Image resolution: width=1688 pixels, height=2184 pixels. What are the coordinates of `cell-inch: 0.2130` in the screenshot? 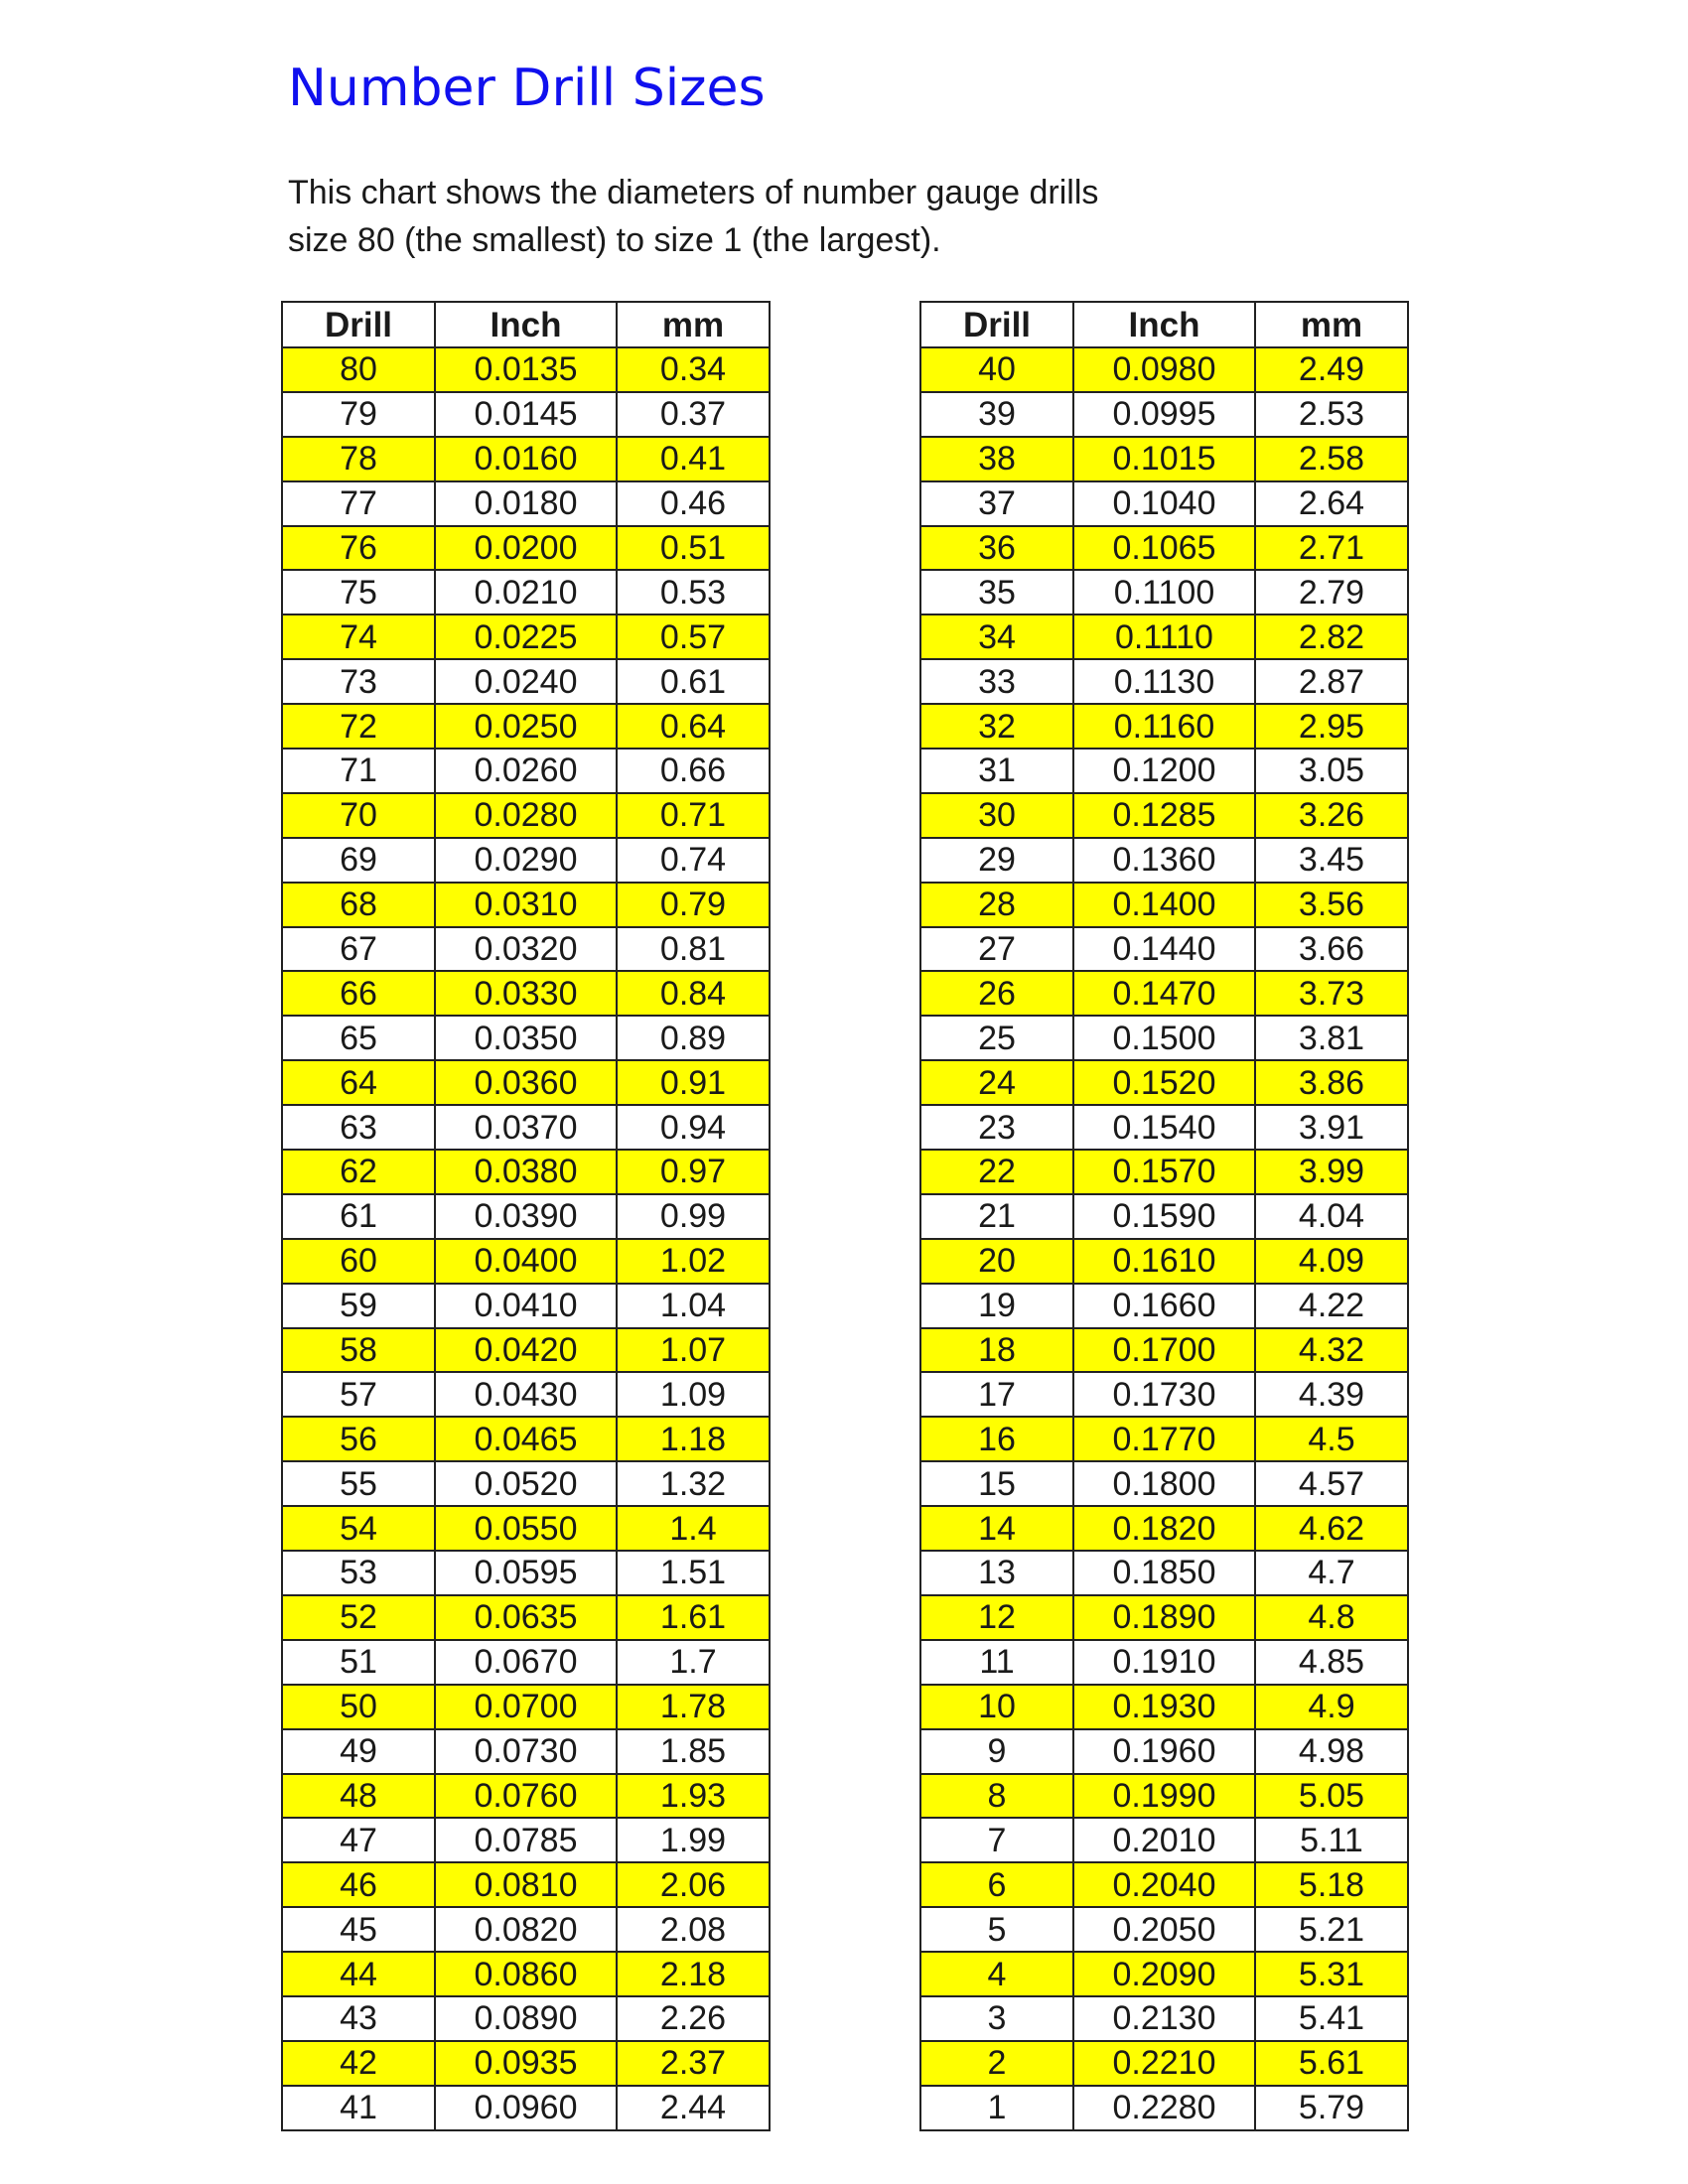 It's located at (1164, 2018).